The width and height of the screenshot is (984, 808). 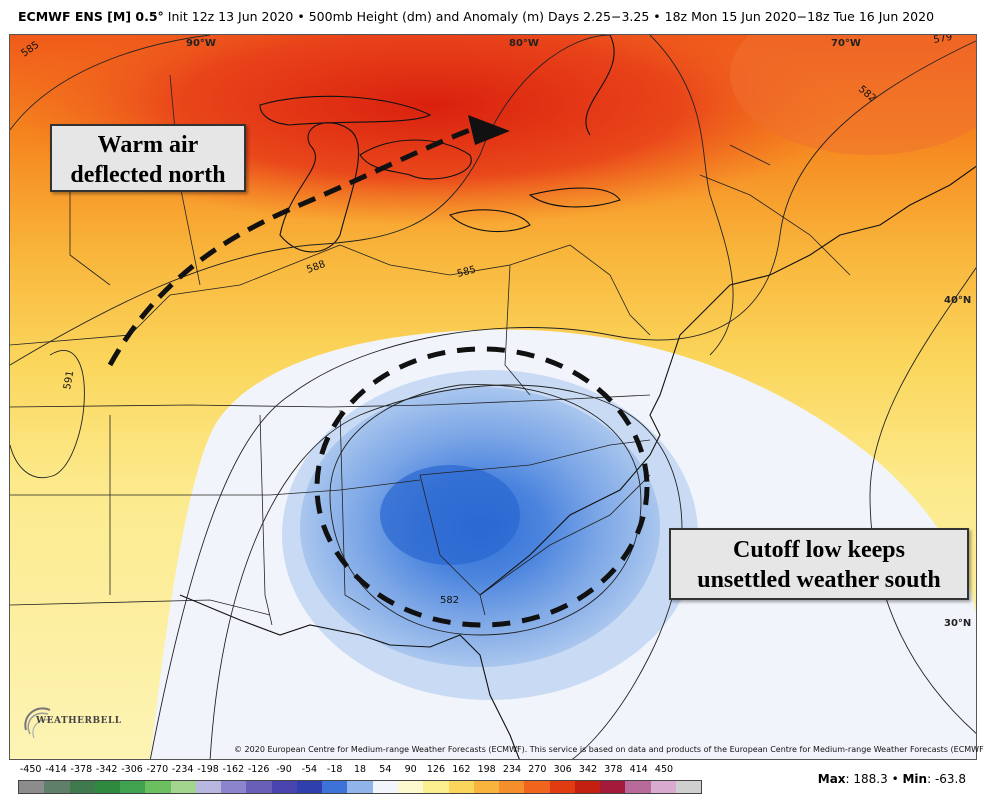 What do you see at coordinates (524, 43) in the screenshot?
I see `lon-80w-label: 80°W` at bounding box center [524, 43].